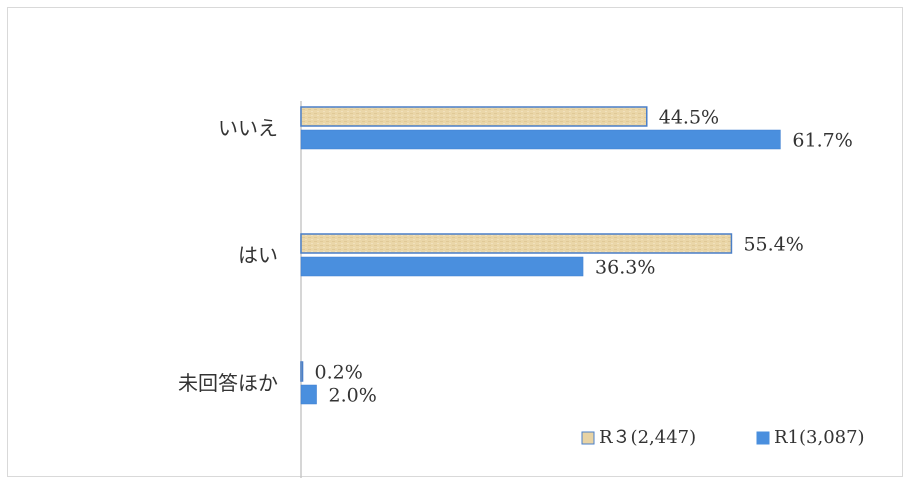 Image resolution: width=907 pixels, height=483 pixels. Describe the element at coordinates (773, 245) in the screenshot. I see `data-label: 55.4%` at that location.